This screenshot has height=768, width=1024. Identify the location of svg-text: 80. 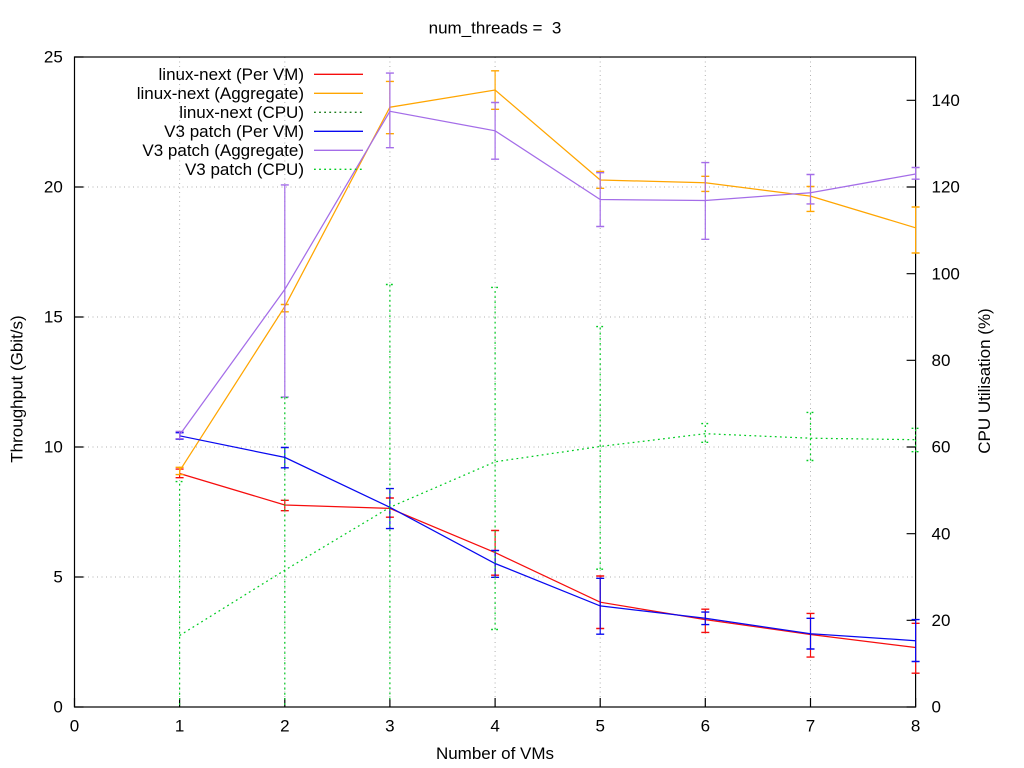
(941, 360).